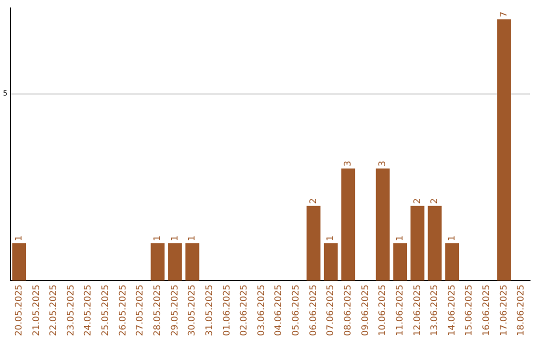 The image size is (540, 340). I want to click on x-tick-label: 07.06.2025, so click(331, 310).